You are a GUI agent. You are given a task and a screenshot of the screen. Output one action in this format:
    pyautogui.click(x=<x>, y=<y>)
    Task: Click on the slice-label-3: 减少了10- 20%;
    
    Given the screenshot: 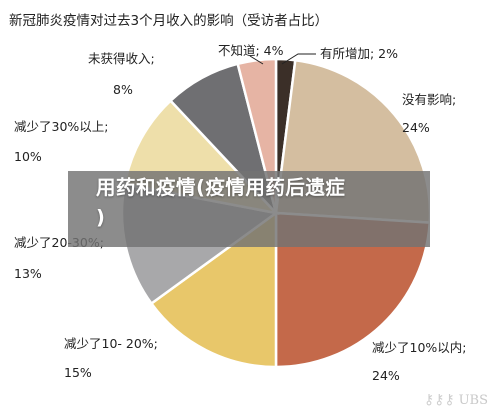 What is the action you would take?
    pyautogui.click(x=111, y=343)
    